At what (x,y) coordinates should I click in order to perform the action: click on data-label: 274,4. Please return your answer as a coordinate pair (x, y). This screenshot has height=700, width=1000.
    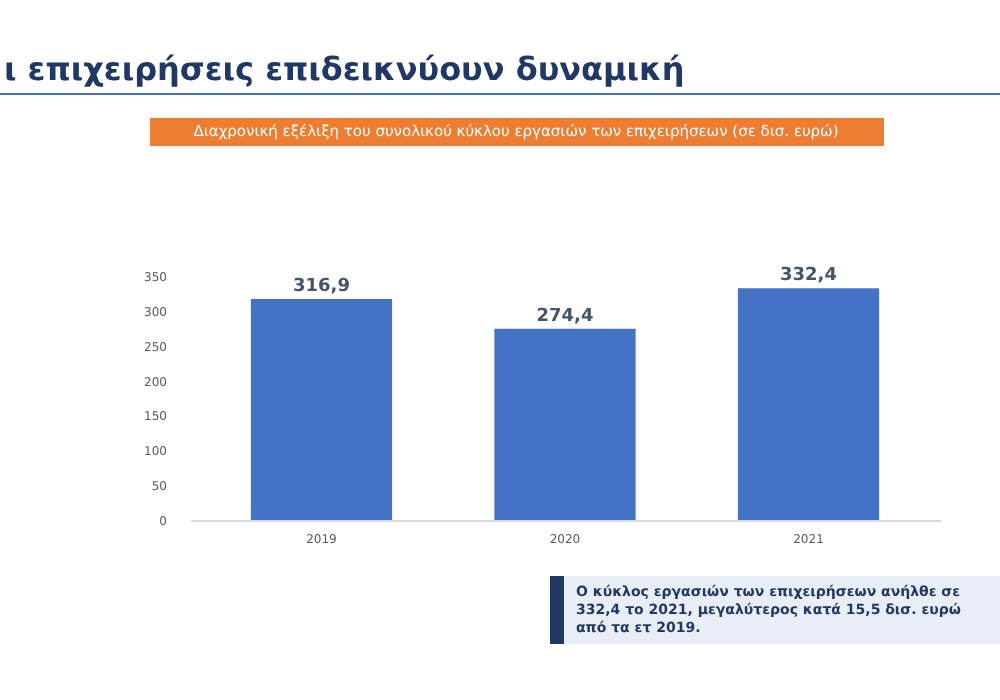
    Looking at the image, I should click on (565, 316).